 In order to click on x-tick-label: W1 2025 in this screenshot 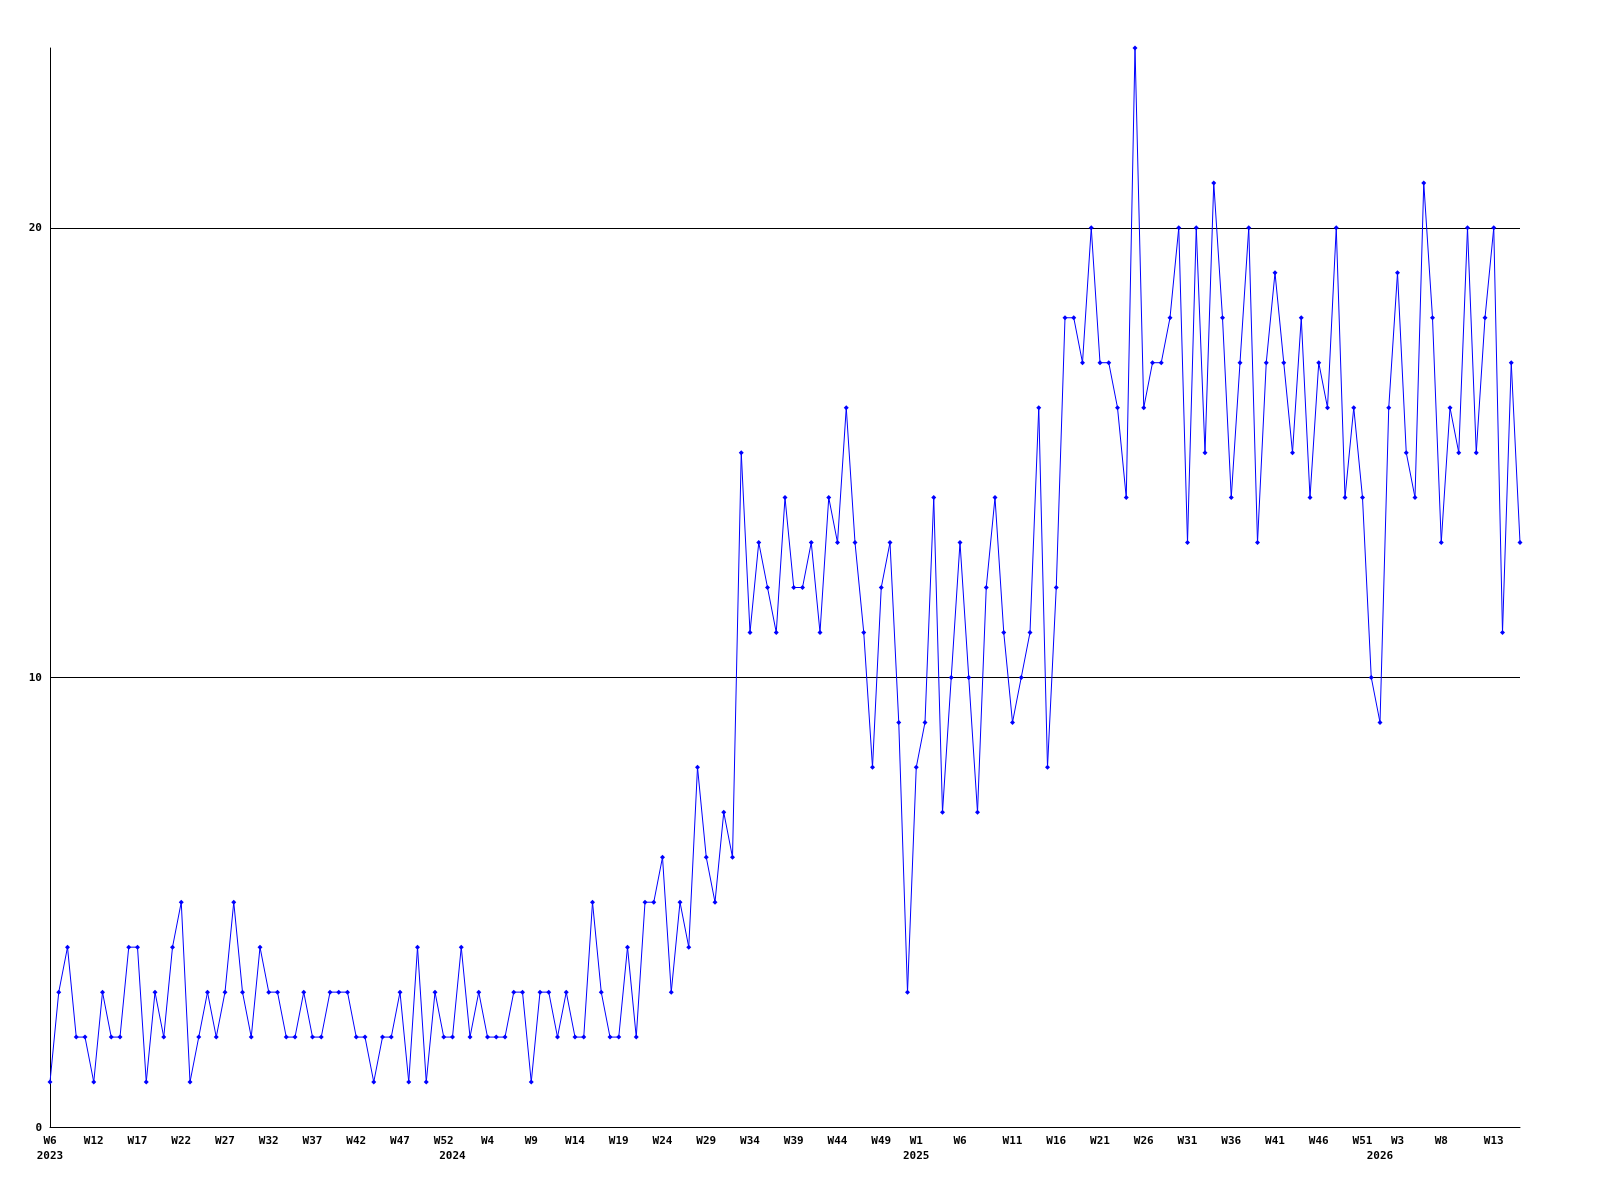, I will do `click(916, 1148)`.